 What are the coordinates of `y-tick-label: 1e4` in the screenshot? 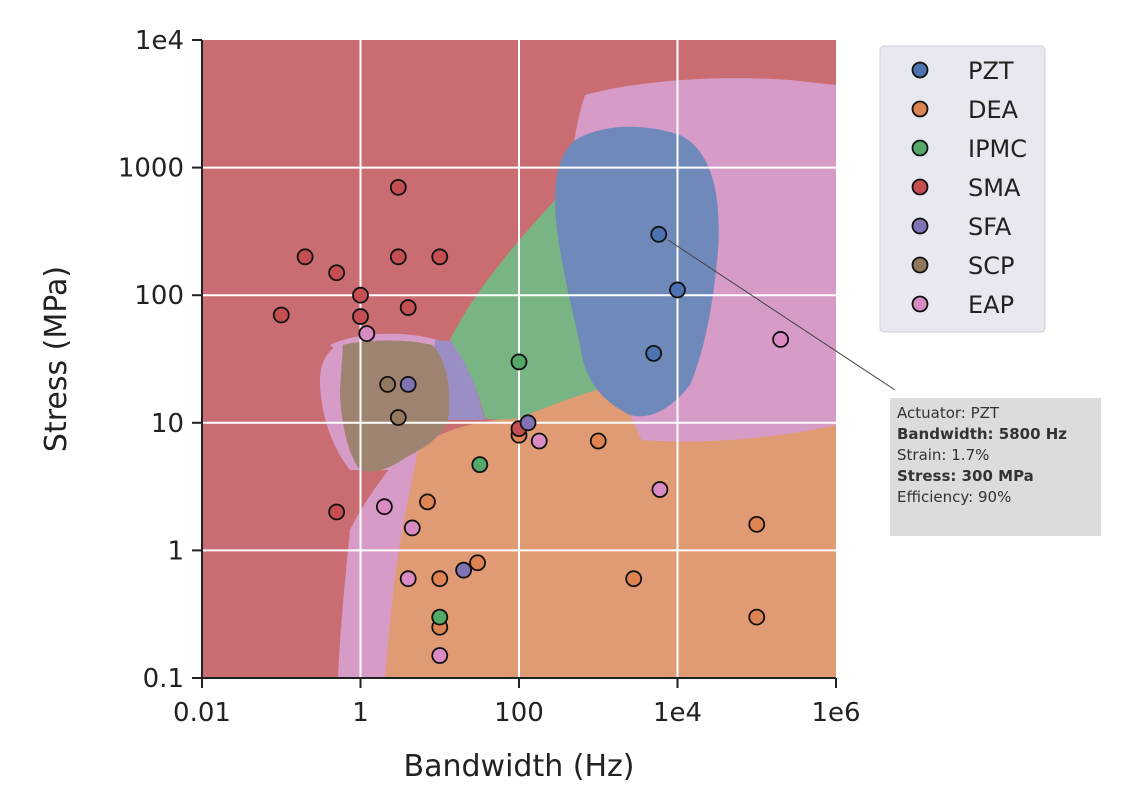 It's located at (159, 41).